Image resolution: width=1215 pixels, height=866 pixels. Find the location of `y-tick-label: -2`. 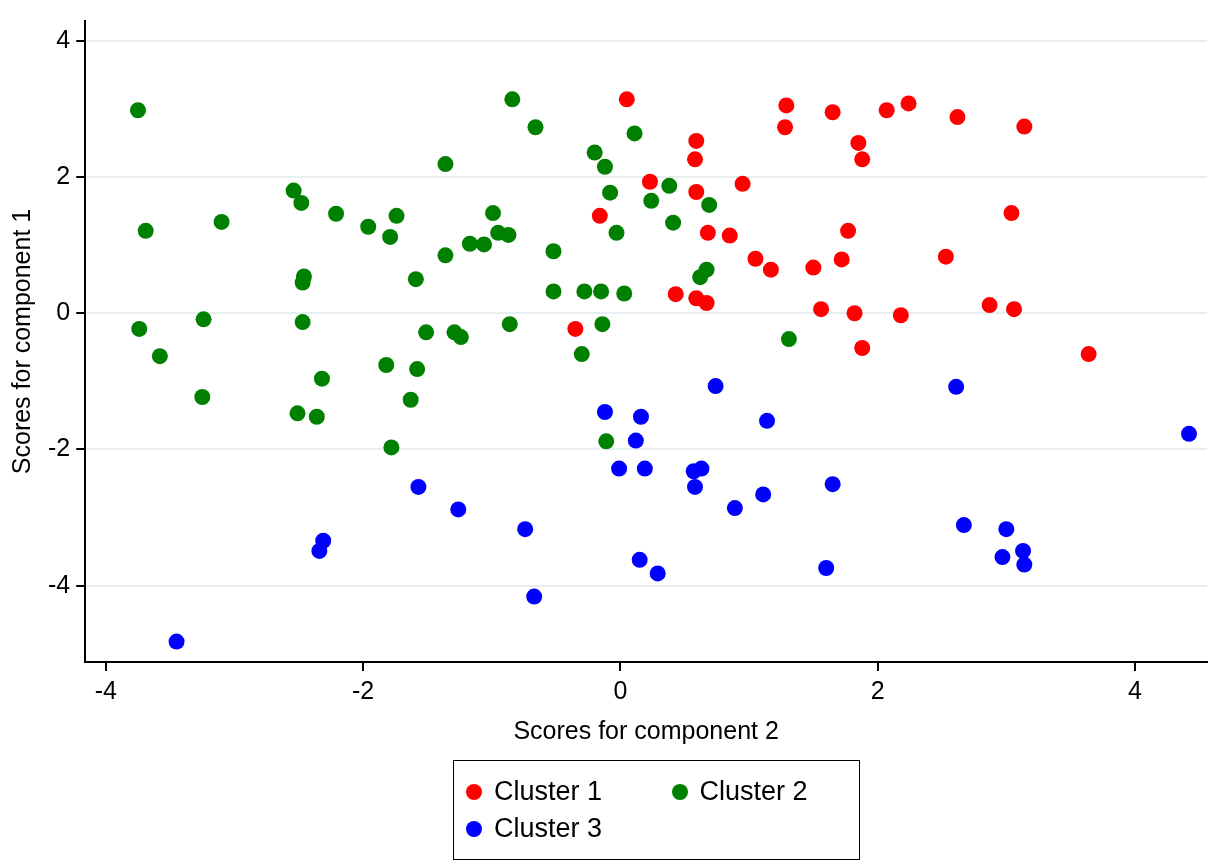

y-tick-label: -2 is located at coordinates (59, 447).